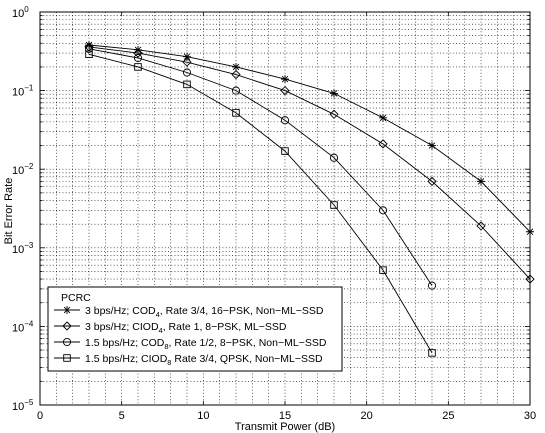 The height and width of the screenshot is (433, 545). What do you see at coordinates (9, 211) in the screenshot?
I see `y-axis-label: Bit Error Rate` at bounding box center [9, 211].